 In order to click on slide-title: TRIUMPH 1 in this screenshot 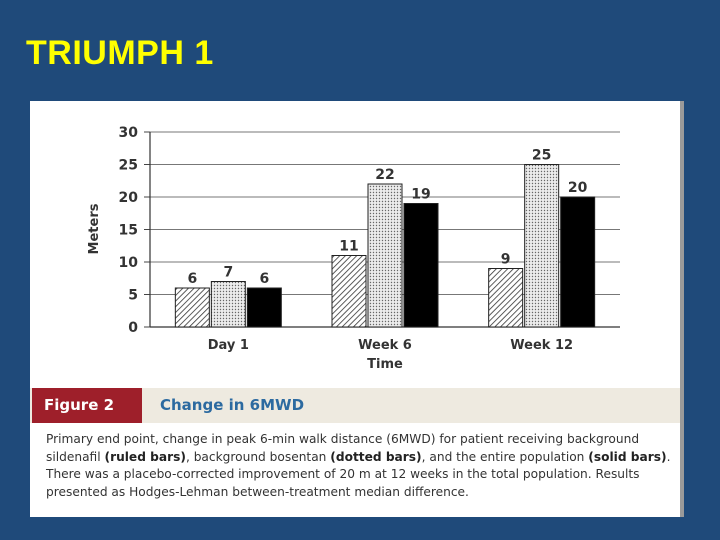, I will do `click(120, 53)`.